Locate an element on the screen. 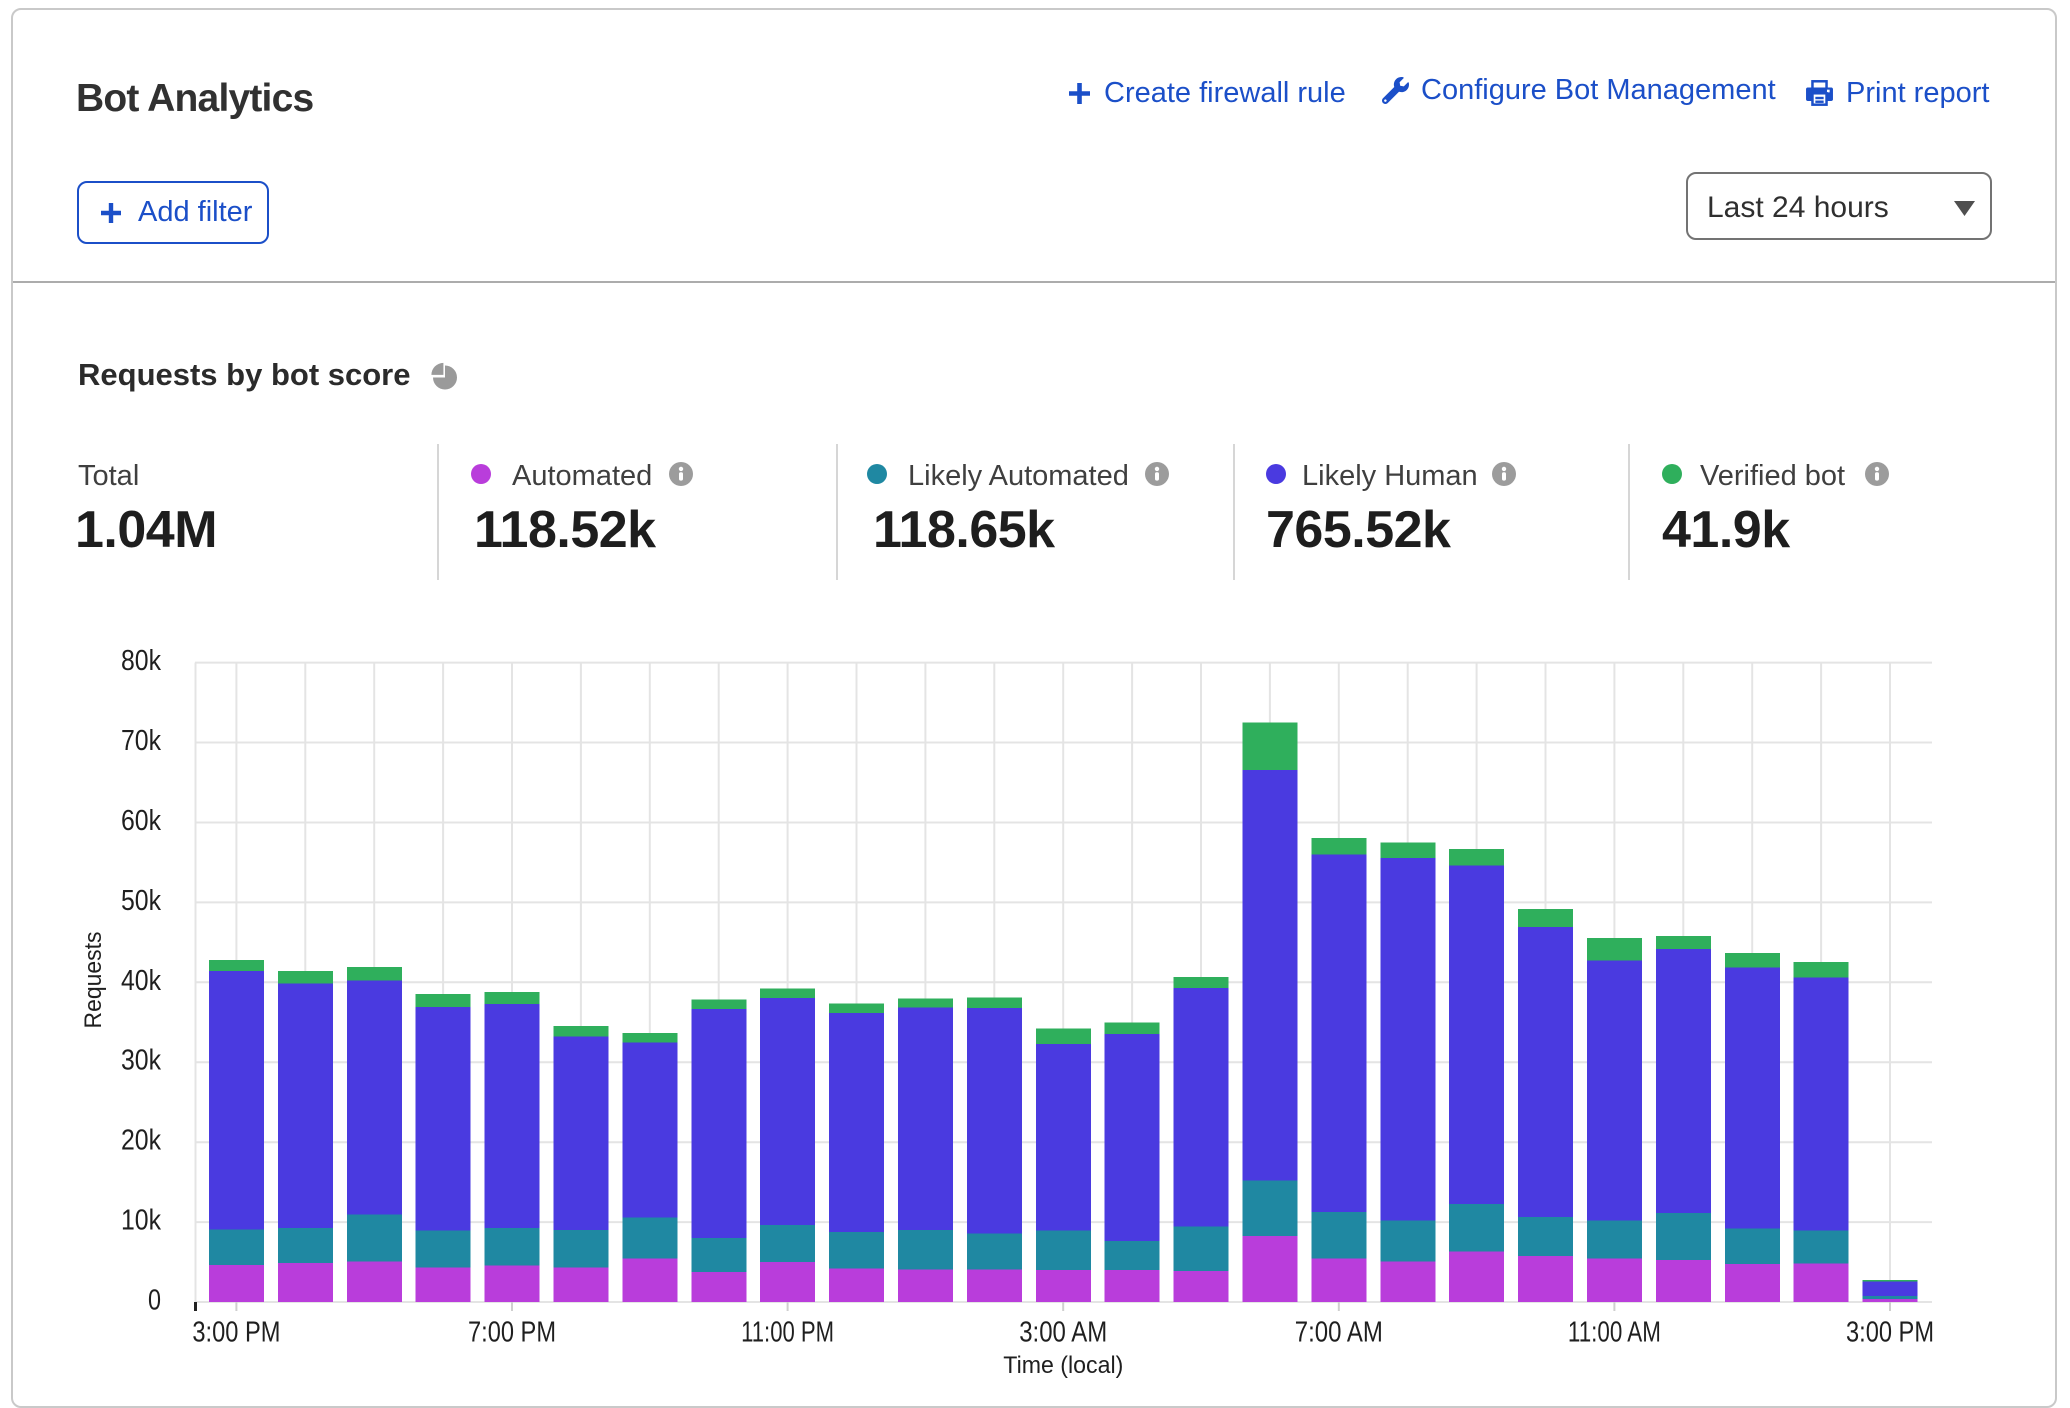 The width and height of the screenshot is (2070, 1408). svg-text: 0 is located at coordinates (154, 1301).